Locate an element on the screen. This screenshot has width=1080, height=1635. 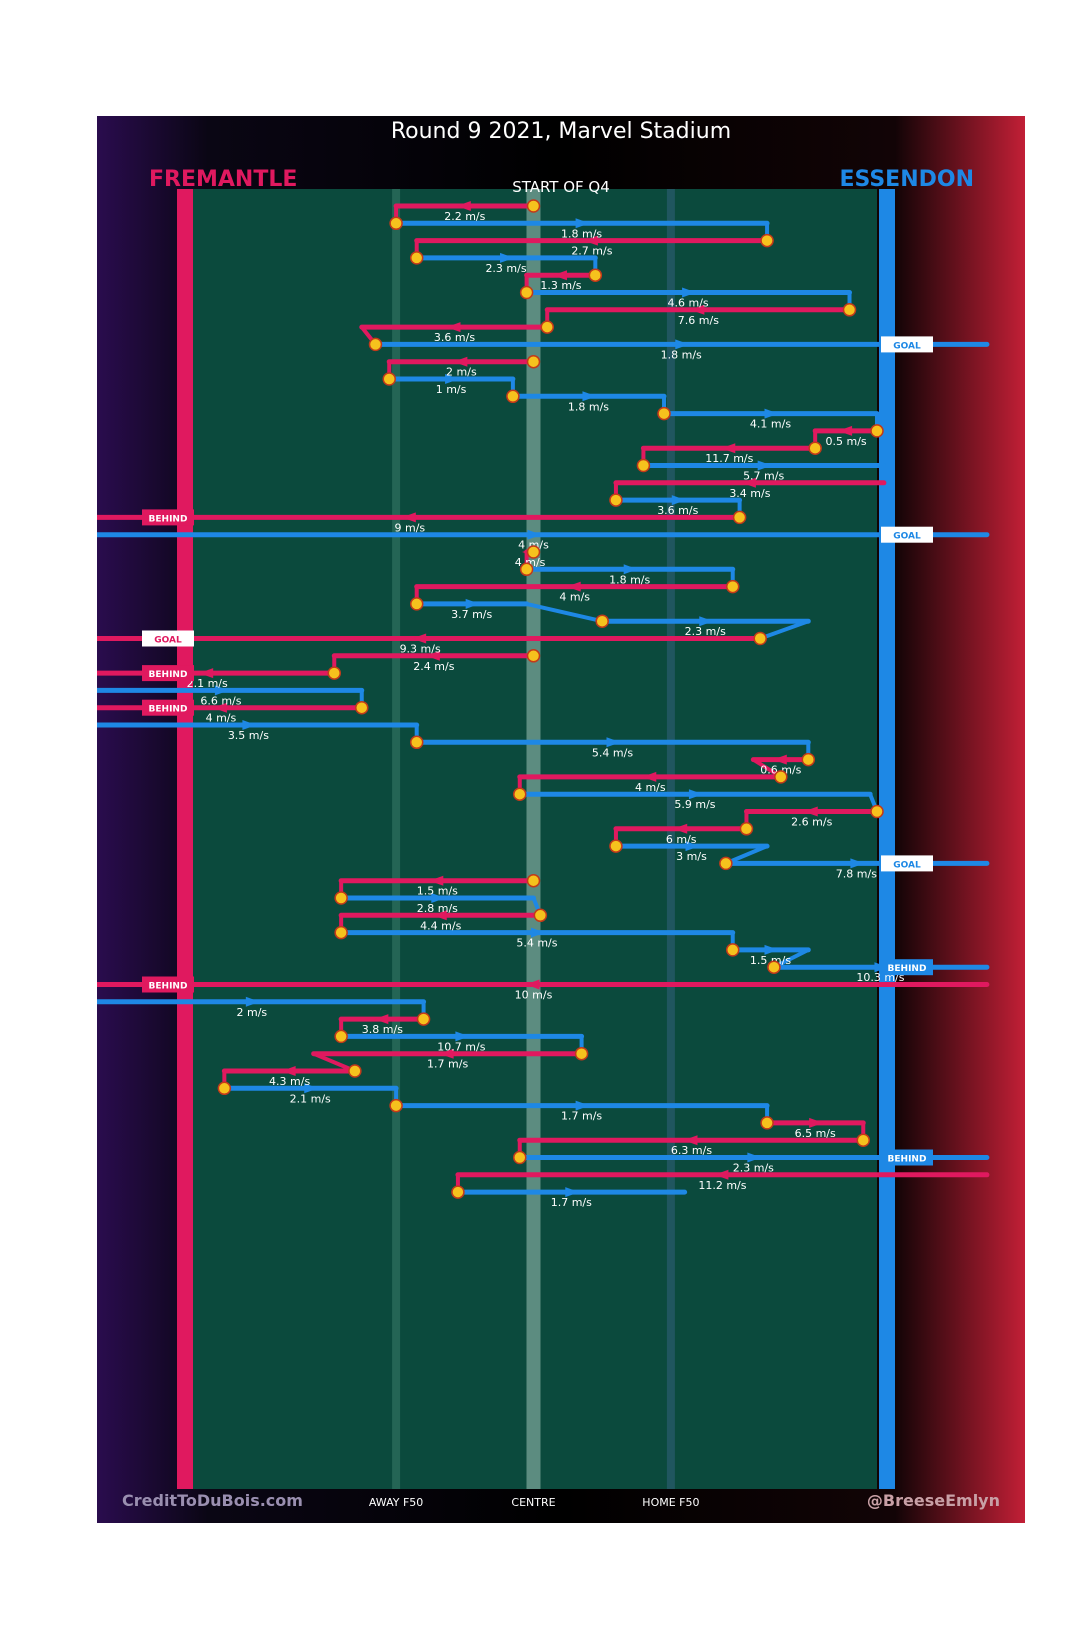
speed-label: 4.4 m/s is located at coordinates (440, 925).